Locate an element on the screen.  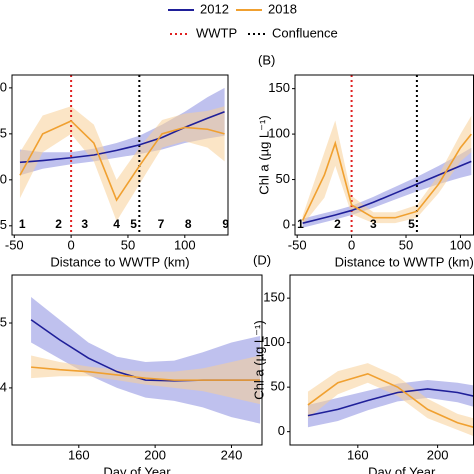
panel-label: (D) is located at coordinates (262, 259).